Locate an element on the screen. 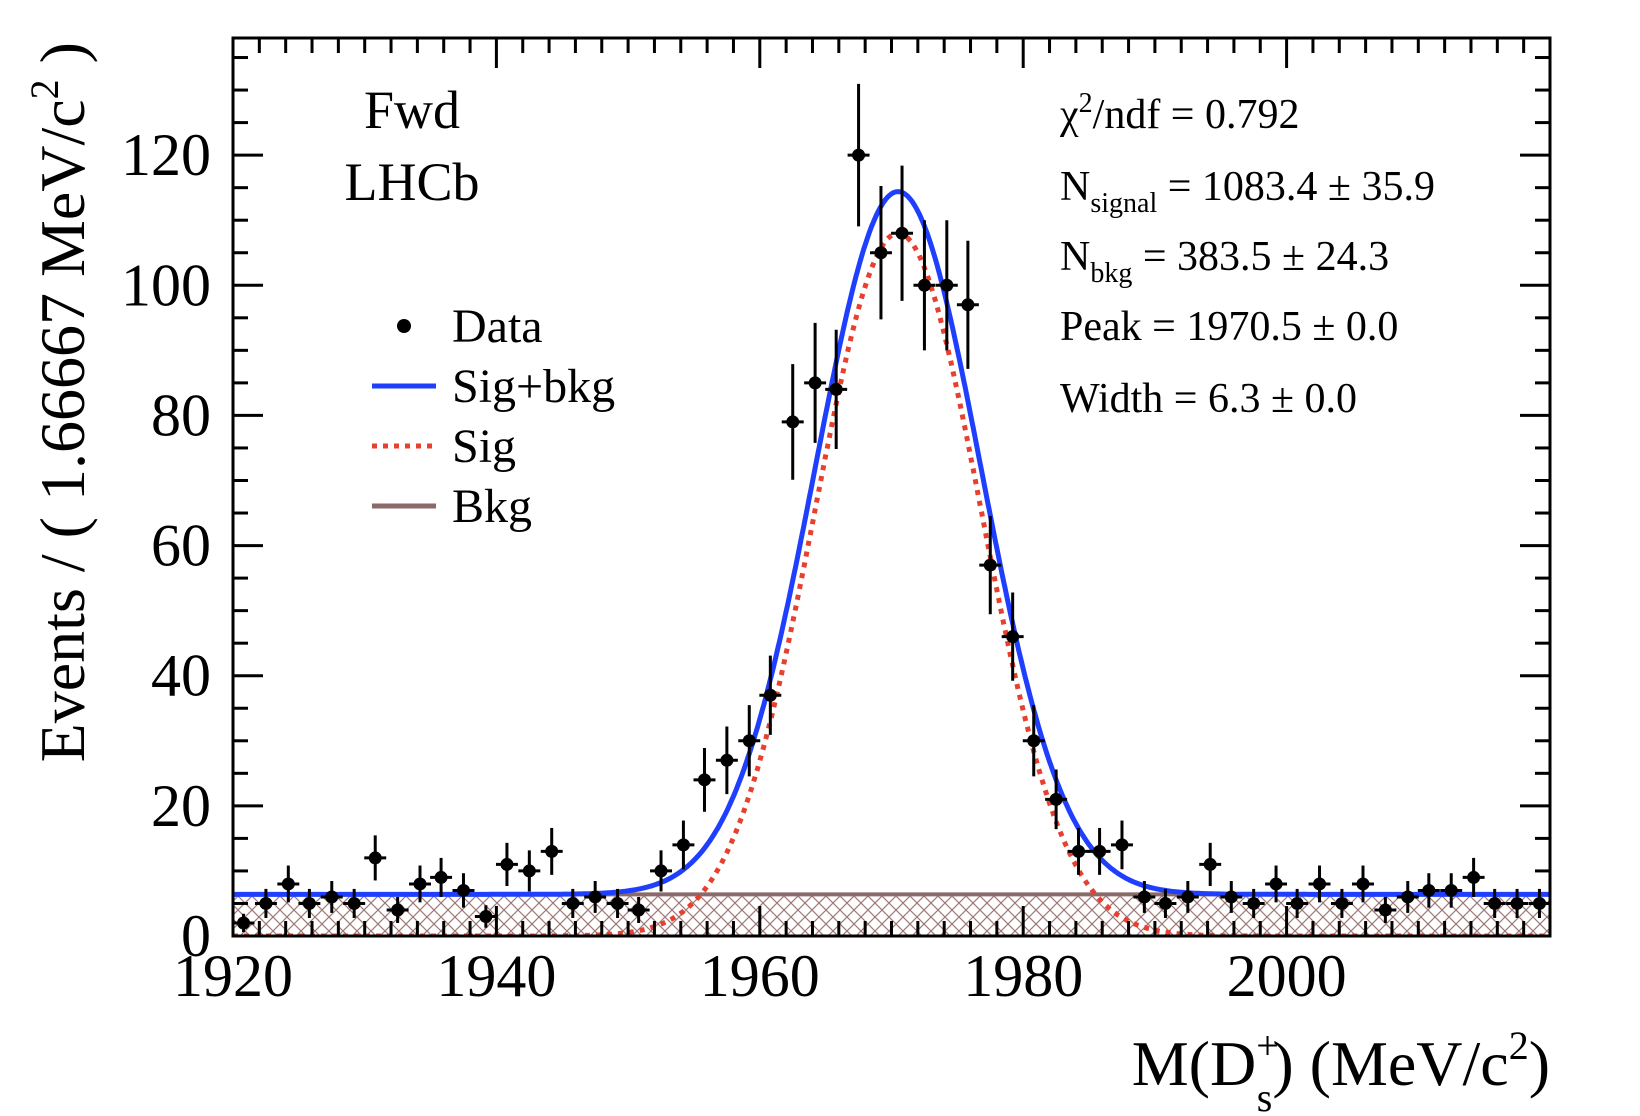  x-tick-label: 1980 is located at coordinates (1023, 976).